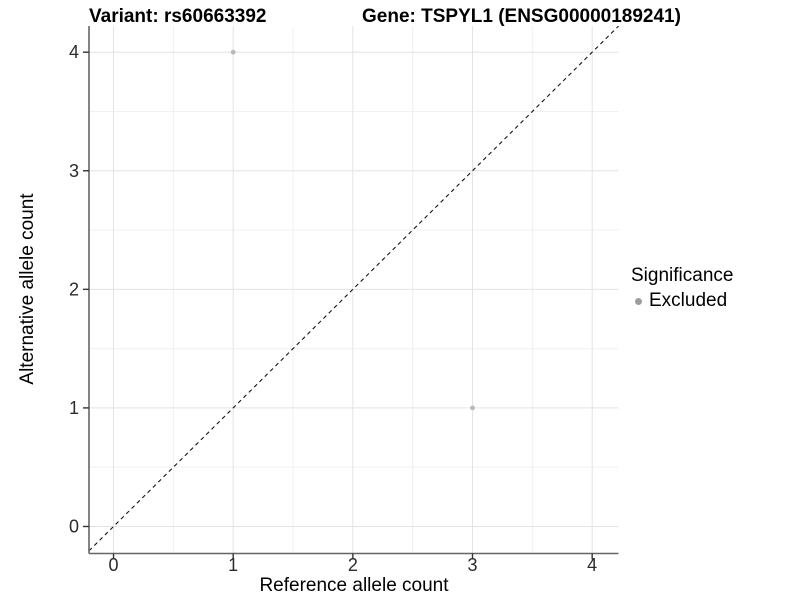 The image size is (800, 600). I want to click on y-tick-label: 1, so click(74, 408).